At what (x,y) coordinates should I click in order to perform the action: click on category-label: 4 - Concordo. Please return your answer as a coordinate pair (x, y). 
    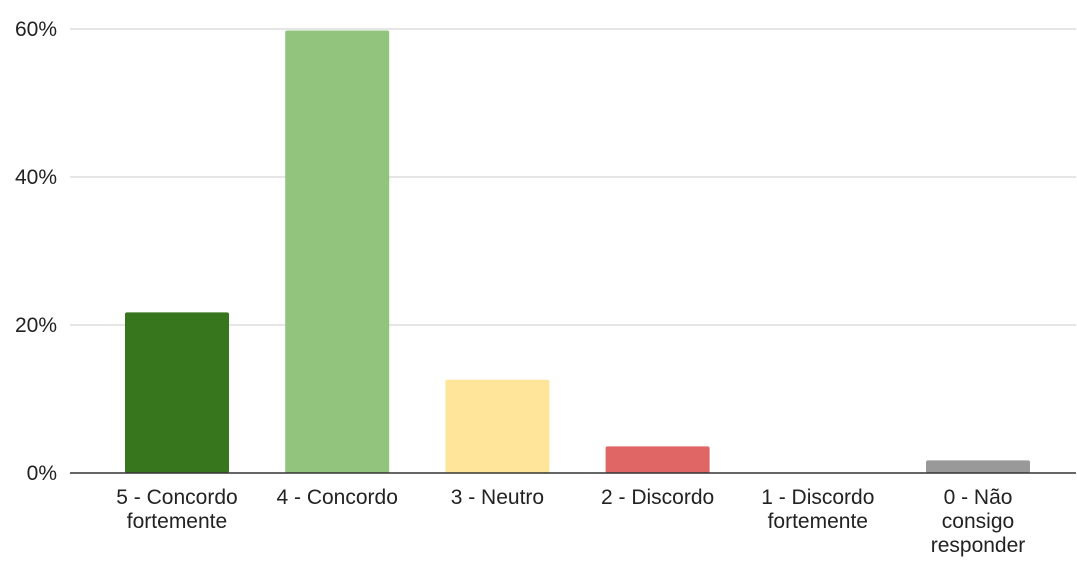
    Looking at the image, I should click on (336, 497).